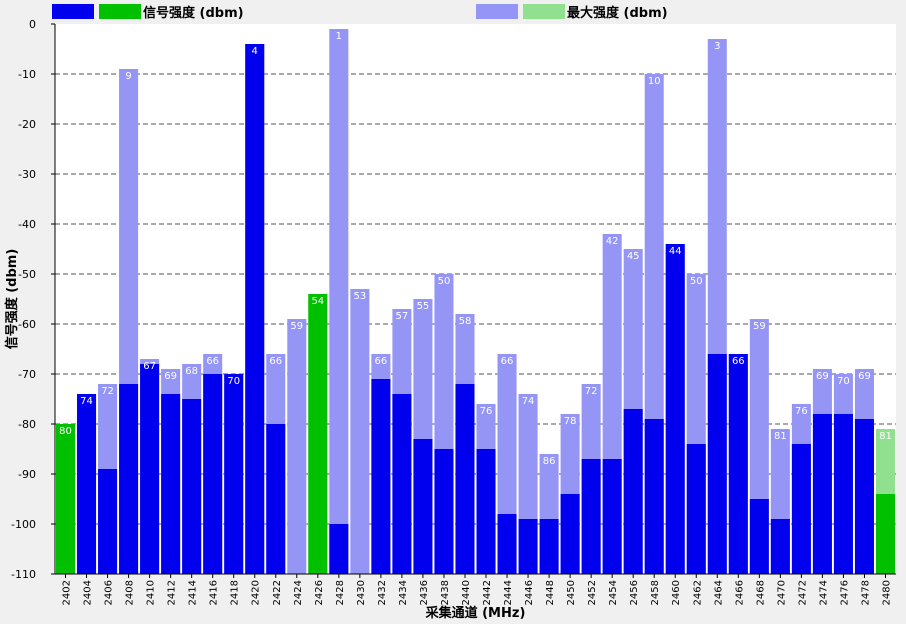 Image resolution: width=906 pixels, height=624 pixels. Describe the element at coordinates (633, 256) in the screenshot. I see `bar-label-2456: 45` at that location.